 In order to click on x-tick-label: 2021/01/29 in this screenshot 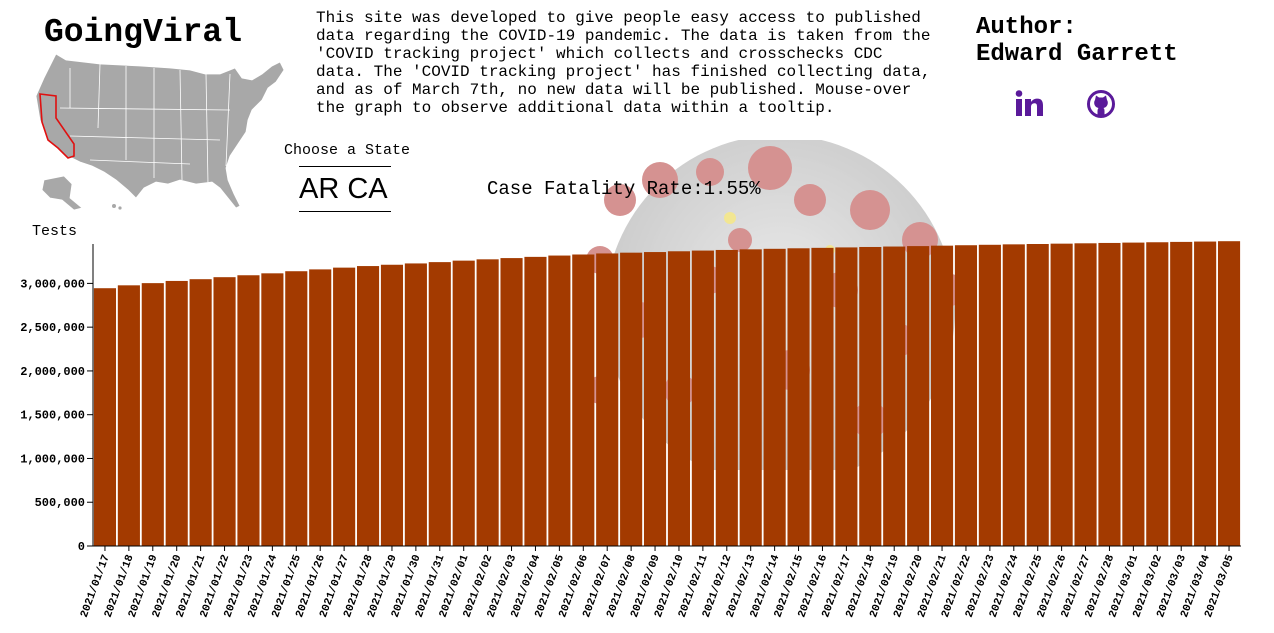, I will do `click(383, 586)`.